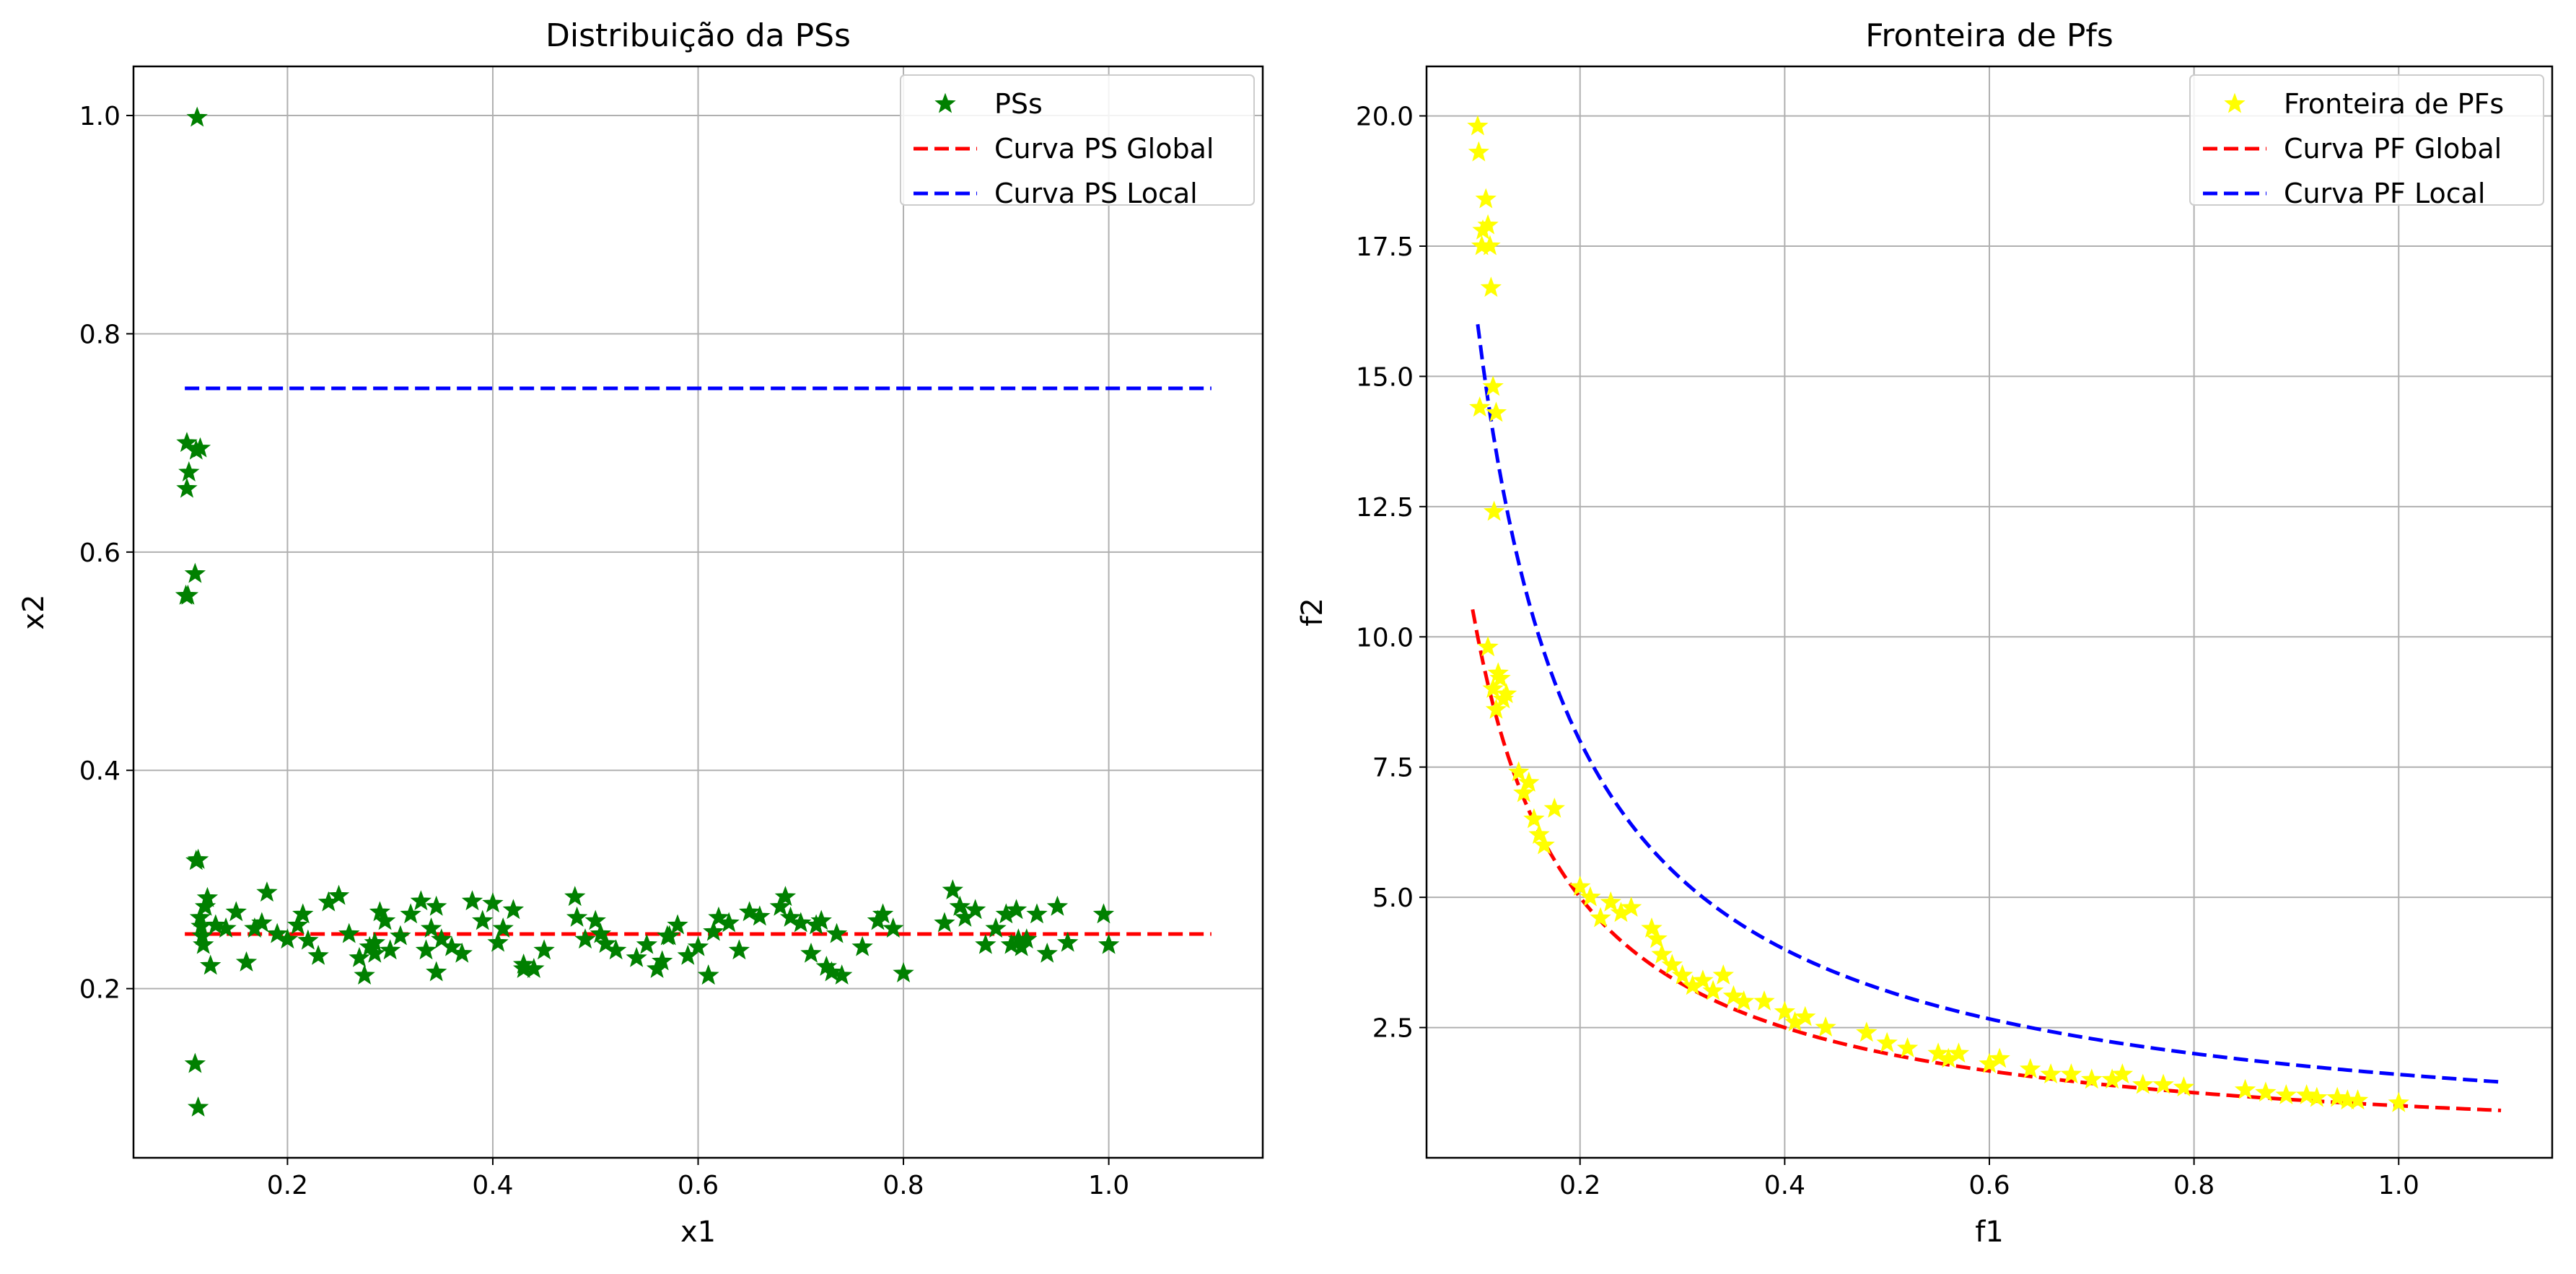 The image size is (2576, 1274). I want to click on legend-label: Fronteira de PFs, so click(2394, 104).